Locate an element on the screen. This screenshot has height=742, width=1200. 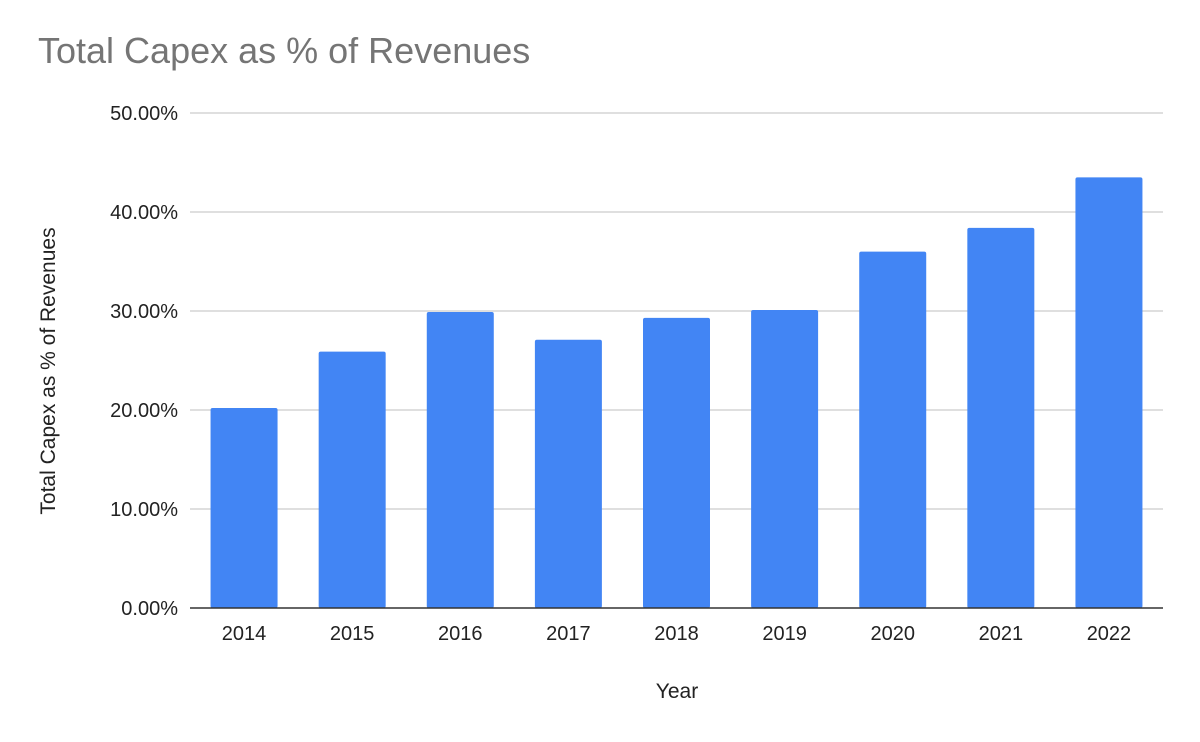
x-tick-label: 2016 is located at coordinates (460, 634).